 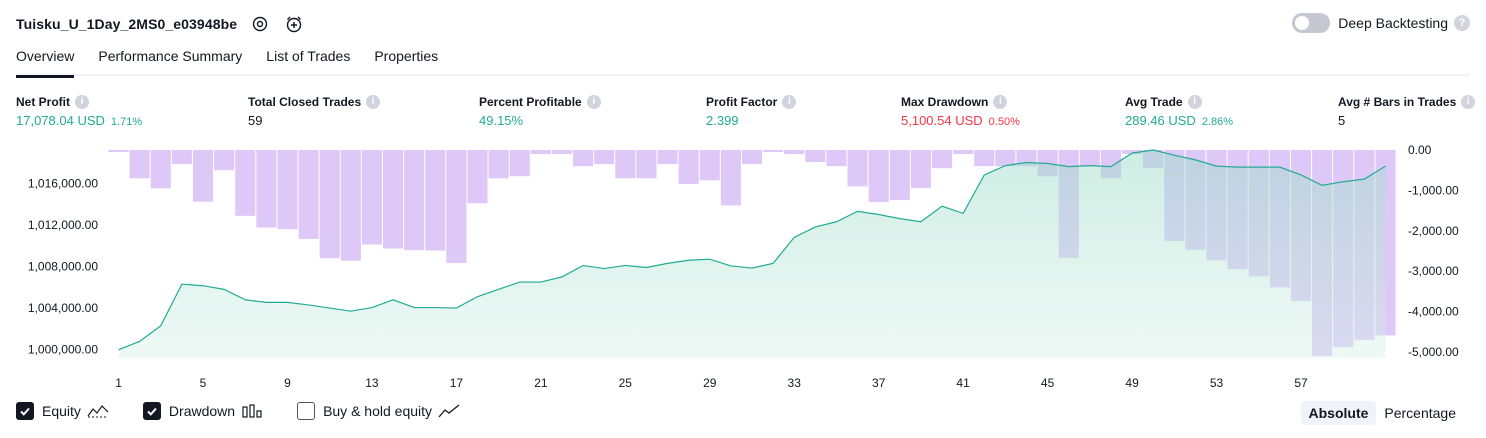 What do you see at coordinates (43, 101) in the screenshot?
I see `stat-label: Net Profit` at bounding box center [43, 101].